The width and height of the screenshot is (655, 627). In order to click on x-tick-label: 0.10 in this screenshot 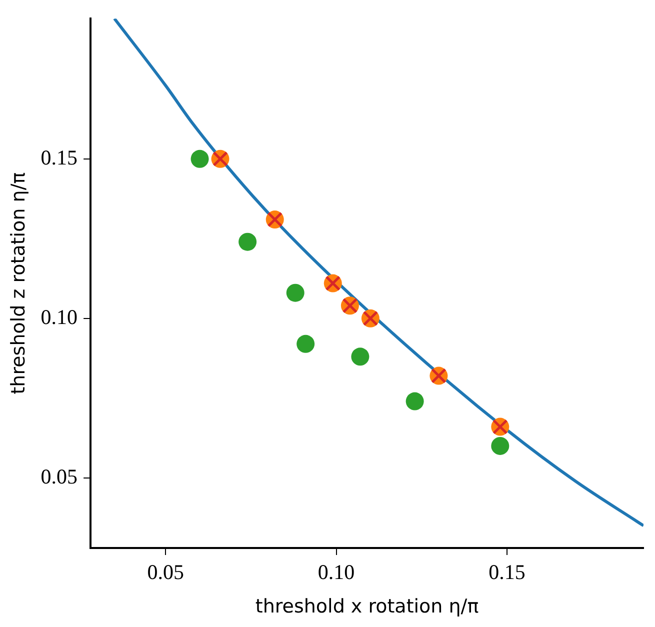, I will do `click(336, 572)`.